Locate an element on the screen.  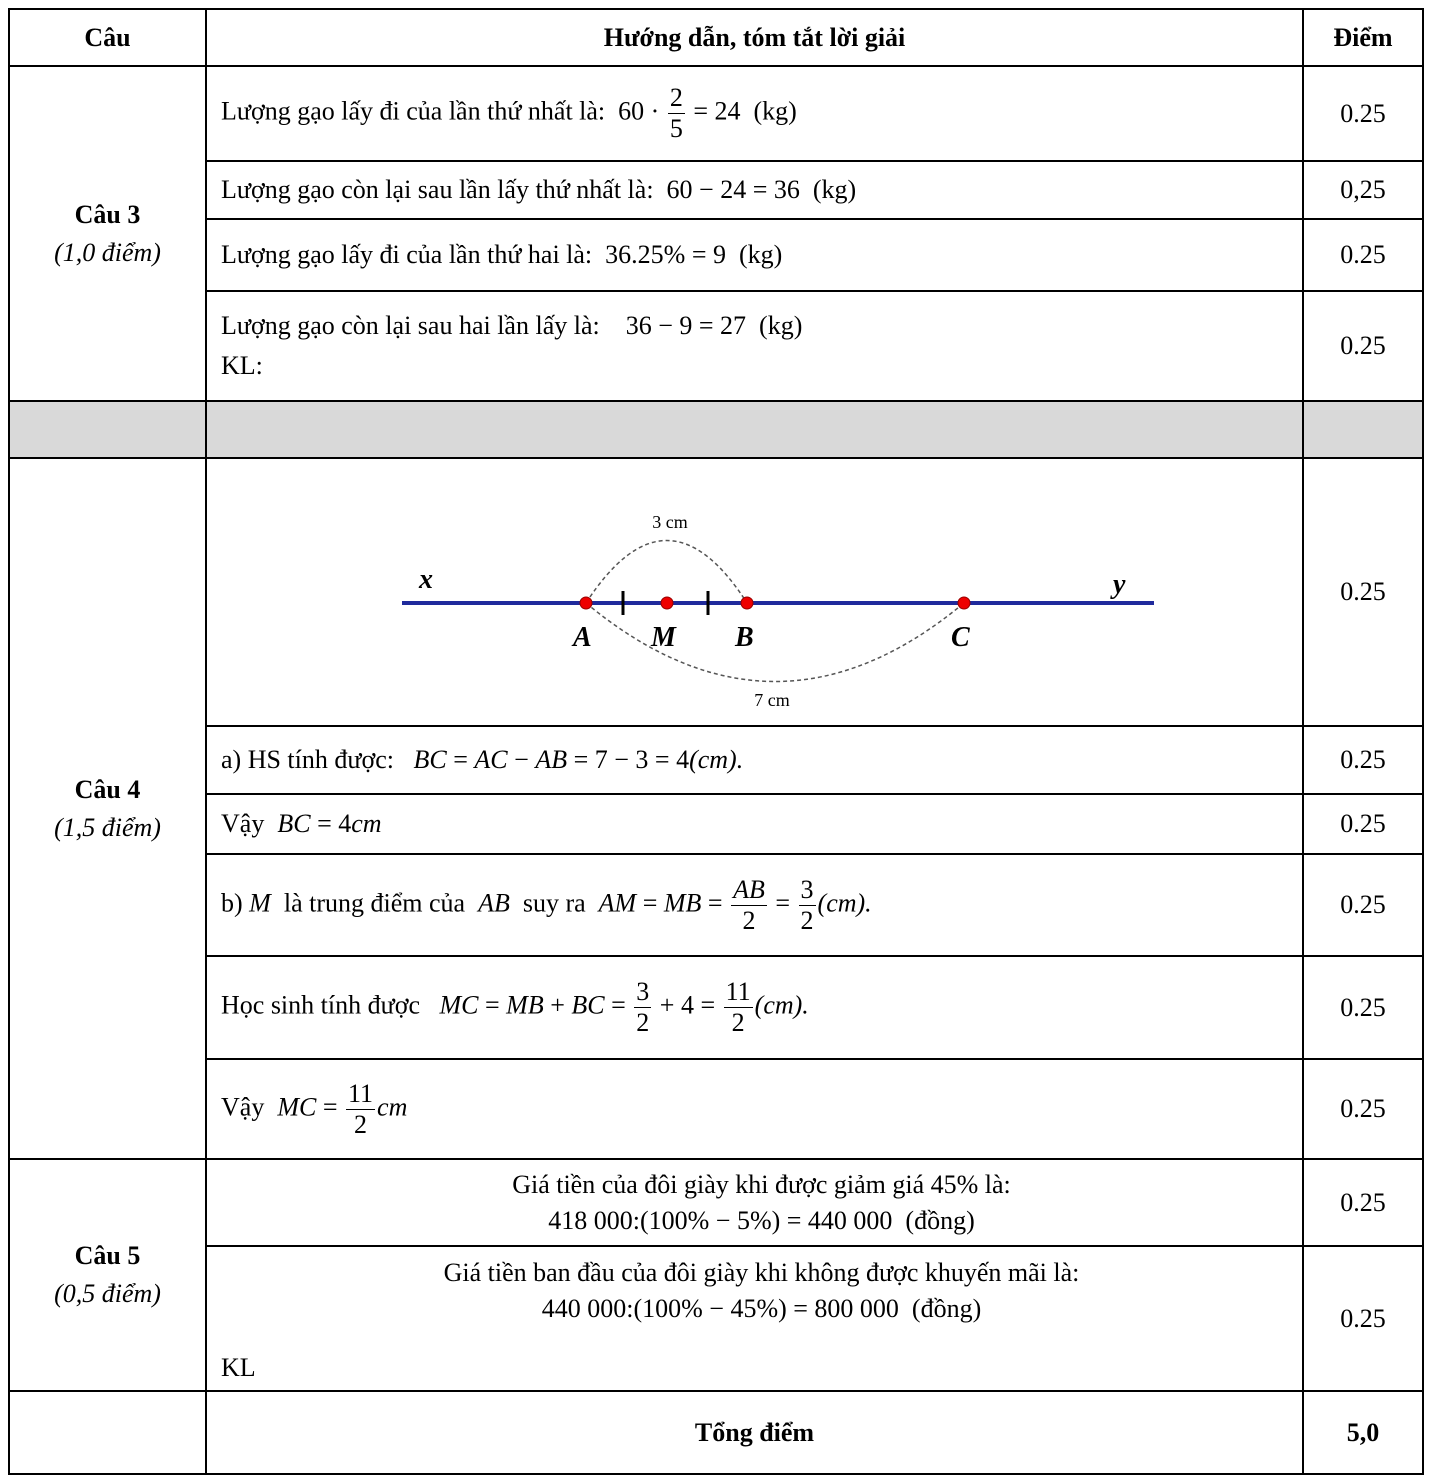
math-italic: AC is located at coordinates (491, 759).